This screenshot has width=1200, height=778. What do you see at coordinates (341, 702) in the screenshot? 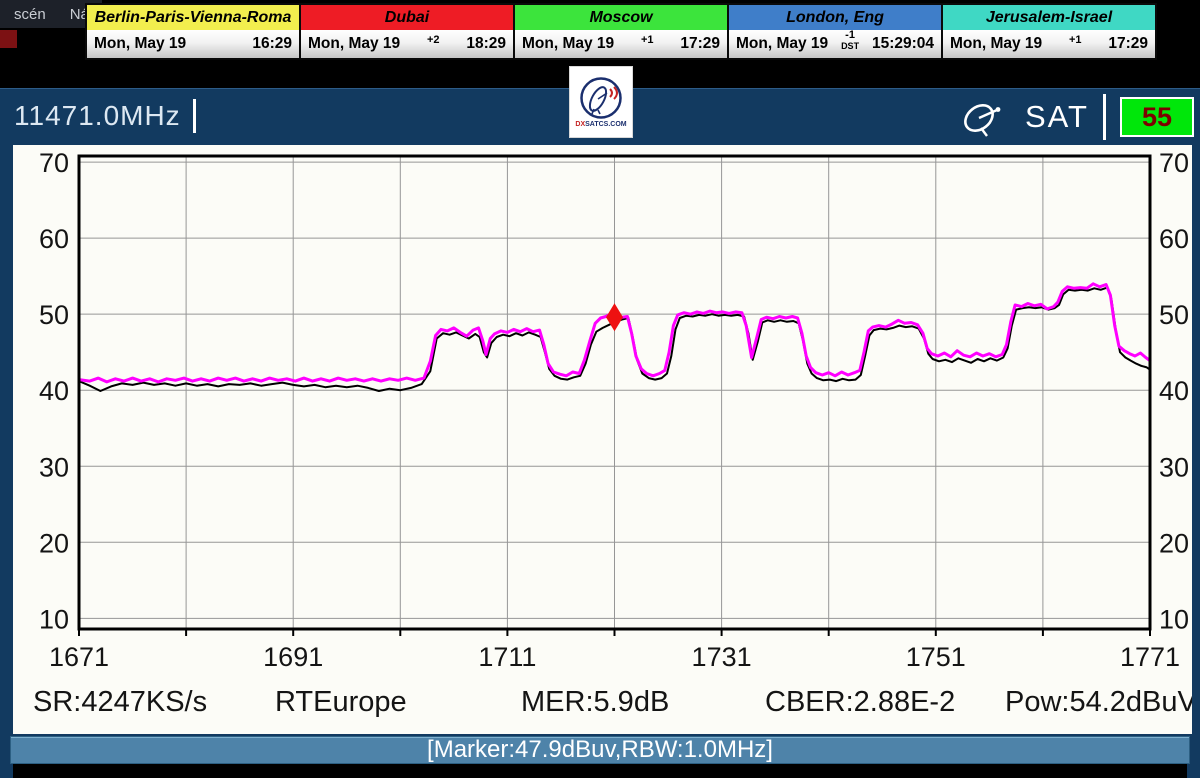
I see `network-name: RTEurope` at bounding box center [341, 702].